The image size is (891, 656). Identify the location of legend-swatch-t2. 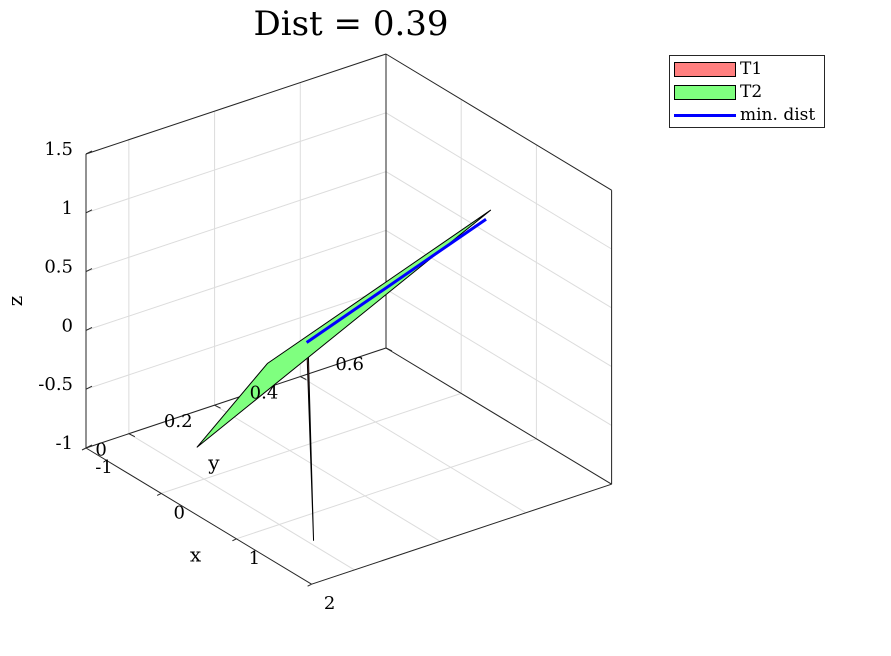
(705, 92).